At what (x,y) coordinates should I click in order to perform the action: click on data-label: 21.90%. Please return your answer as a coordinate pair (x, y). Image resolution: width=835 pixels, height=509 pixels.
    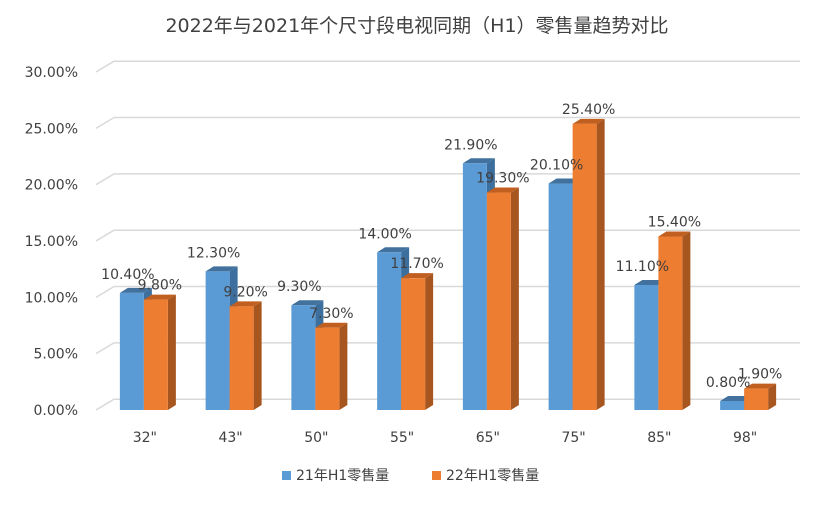
    Looking at the image, I should click on (470, 145).